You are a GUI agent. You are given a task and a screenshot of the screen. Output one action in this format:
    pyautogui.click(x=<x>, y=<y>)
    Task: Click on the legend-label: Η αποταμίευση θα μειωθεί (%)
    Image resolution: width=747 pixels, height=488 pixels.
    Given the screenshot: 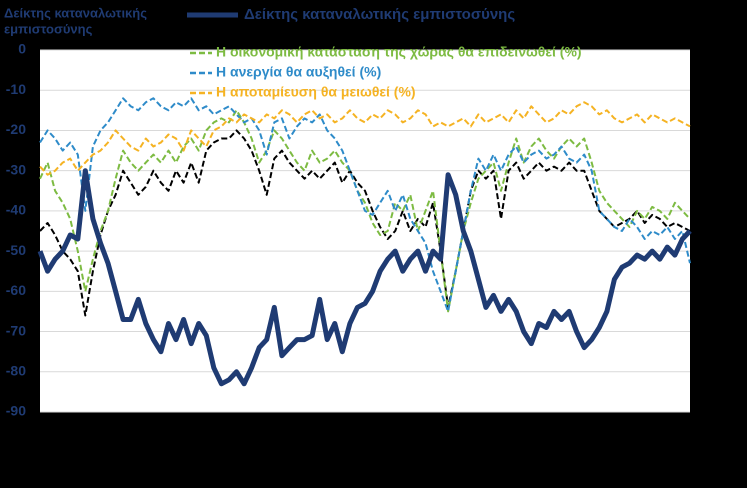 What is the action you would take?
    pyautogui.click(x=316, y=92)
    